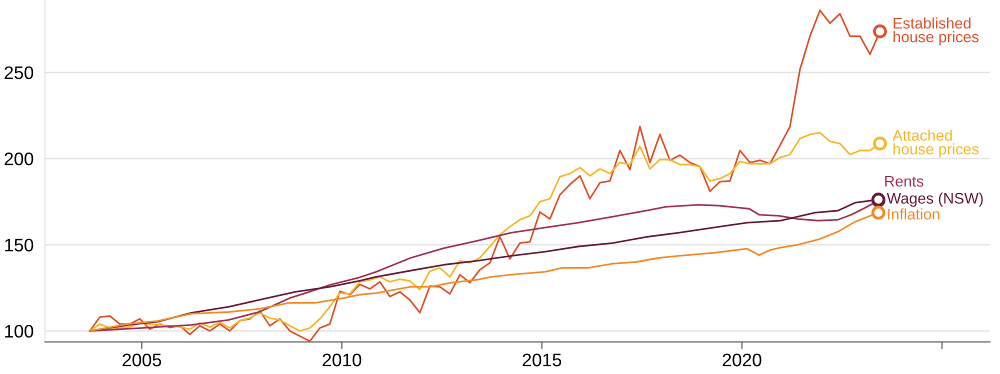 The height and width of the screenshot is (374, 1000). I want to click on x-tick-label: 2005, so click(142, 360).